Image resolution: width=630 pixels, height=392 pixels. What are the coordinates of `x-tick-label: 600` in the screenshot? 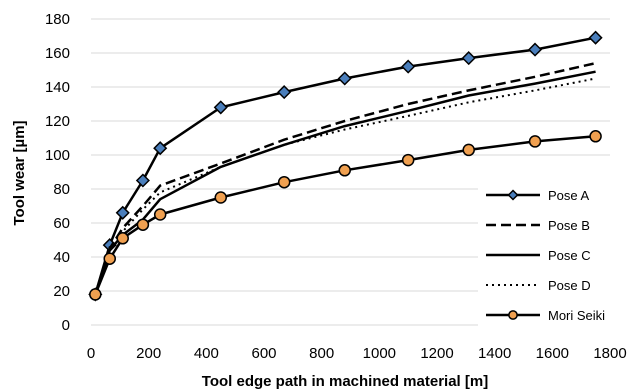 It's located at (263, 353).